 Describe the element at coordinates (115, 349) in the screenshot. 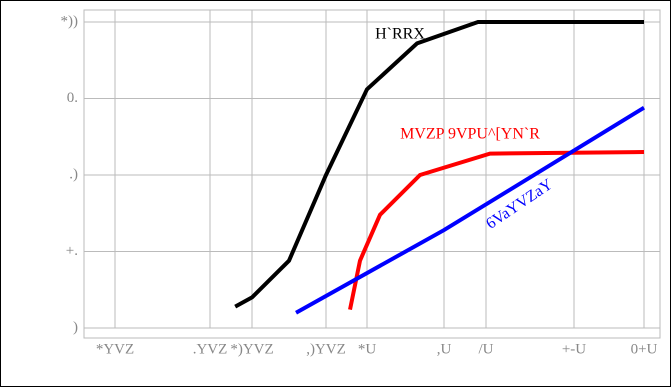

I see `x-tick-label: *YVZ` at that location.